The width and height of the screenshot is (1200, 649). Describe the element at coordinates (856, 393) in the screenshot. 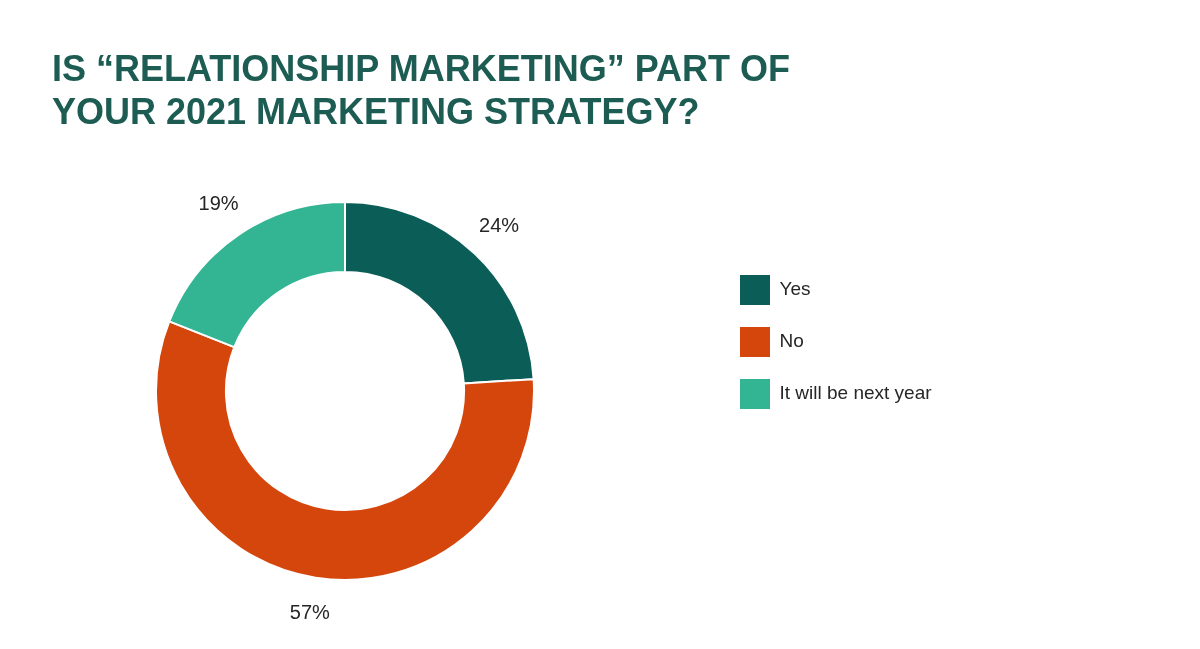

I see `legend-label: It will be next year` at that location.